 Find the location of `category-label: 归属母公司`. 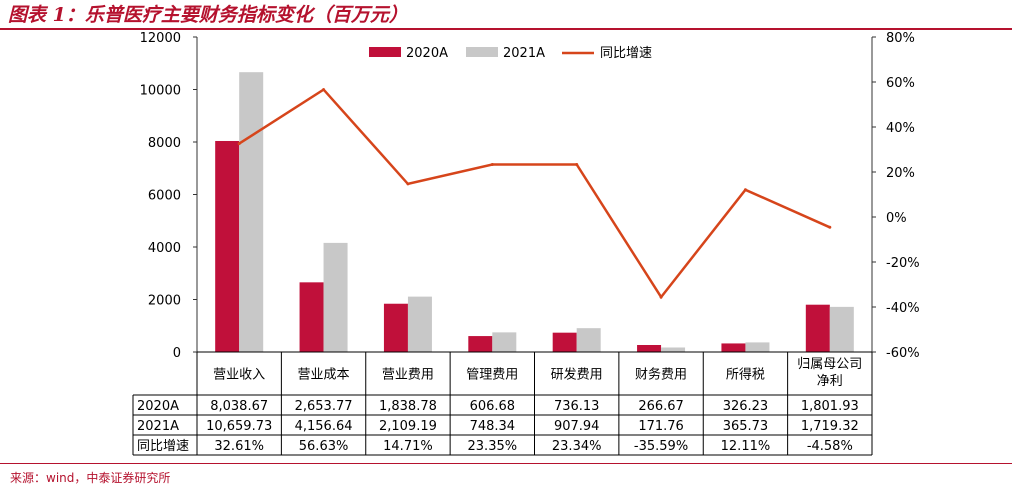

category-label: 归属母公司 is located at coordinates (829, 364).